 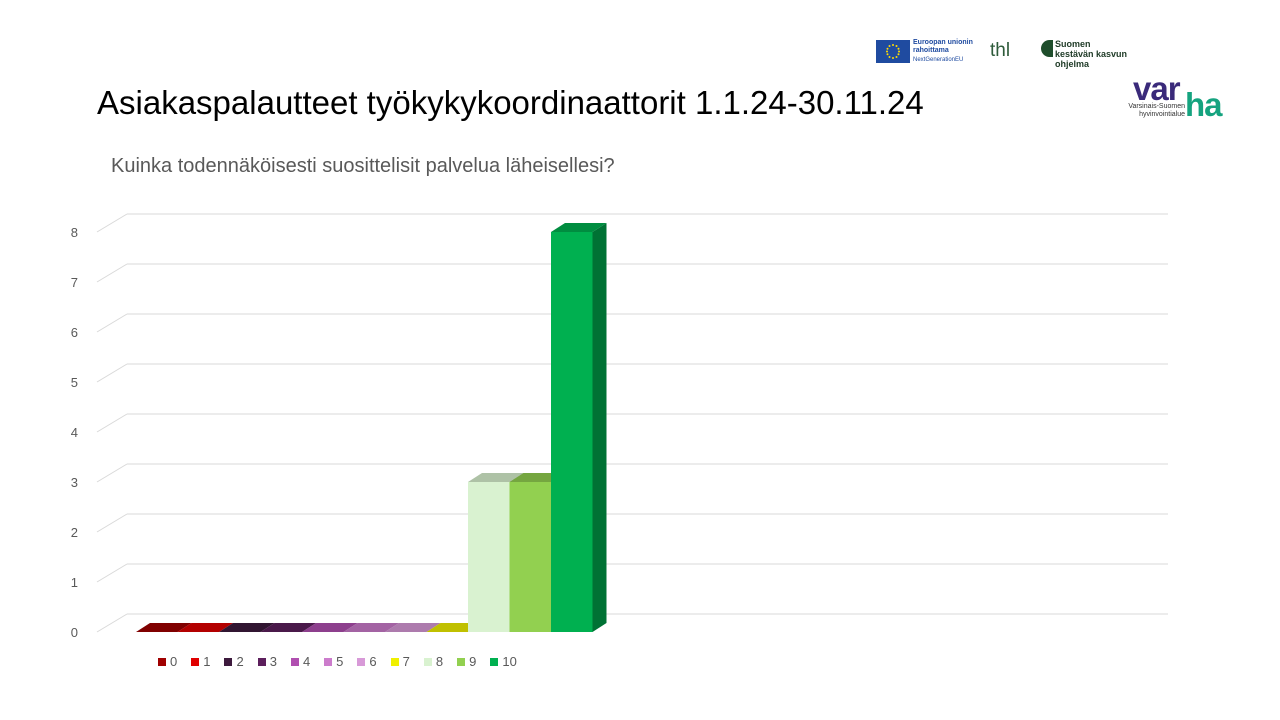 I want to click on legend-label: 5, so click(x=340, y=661).